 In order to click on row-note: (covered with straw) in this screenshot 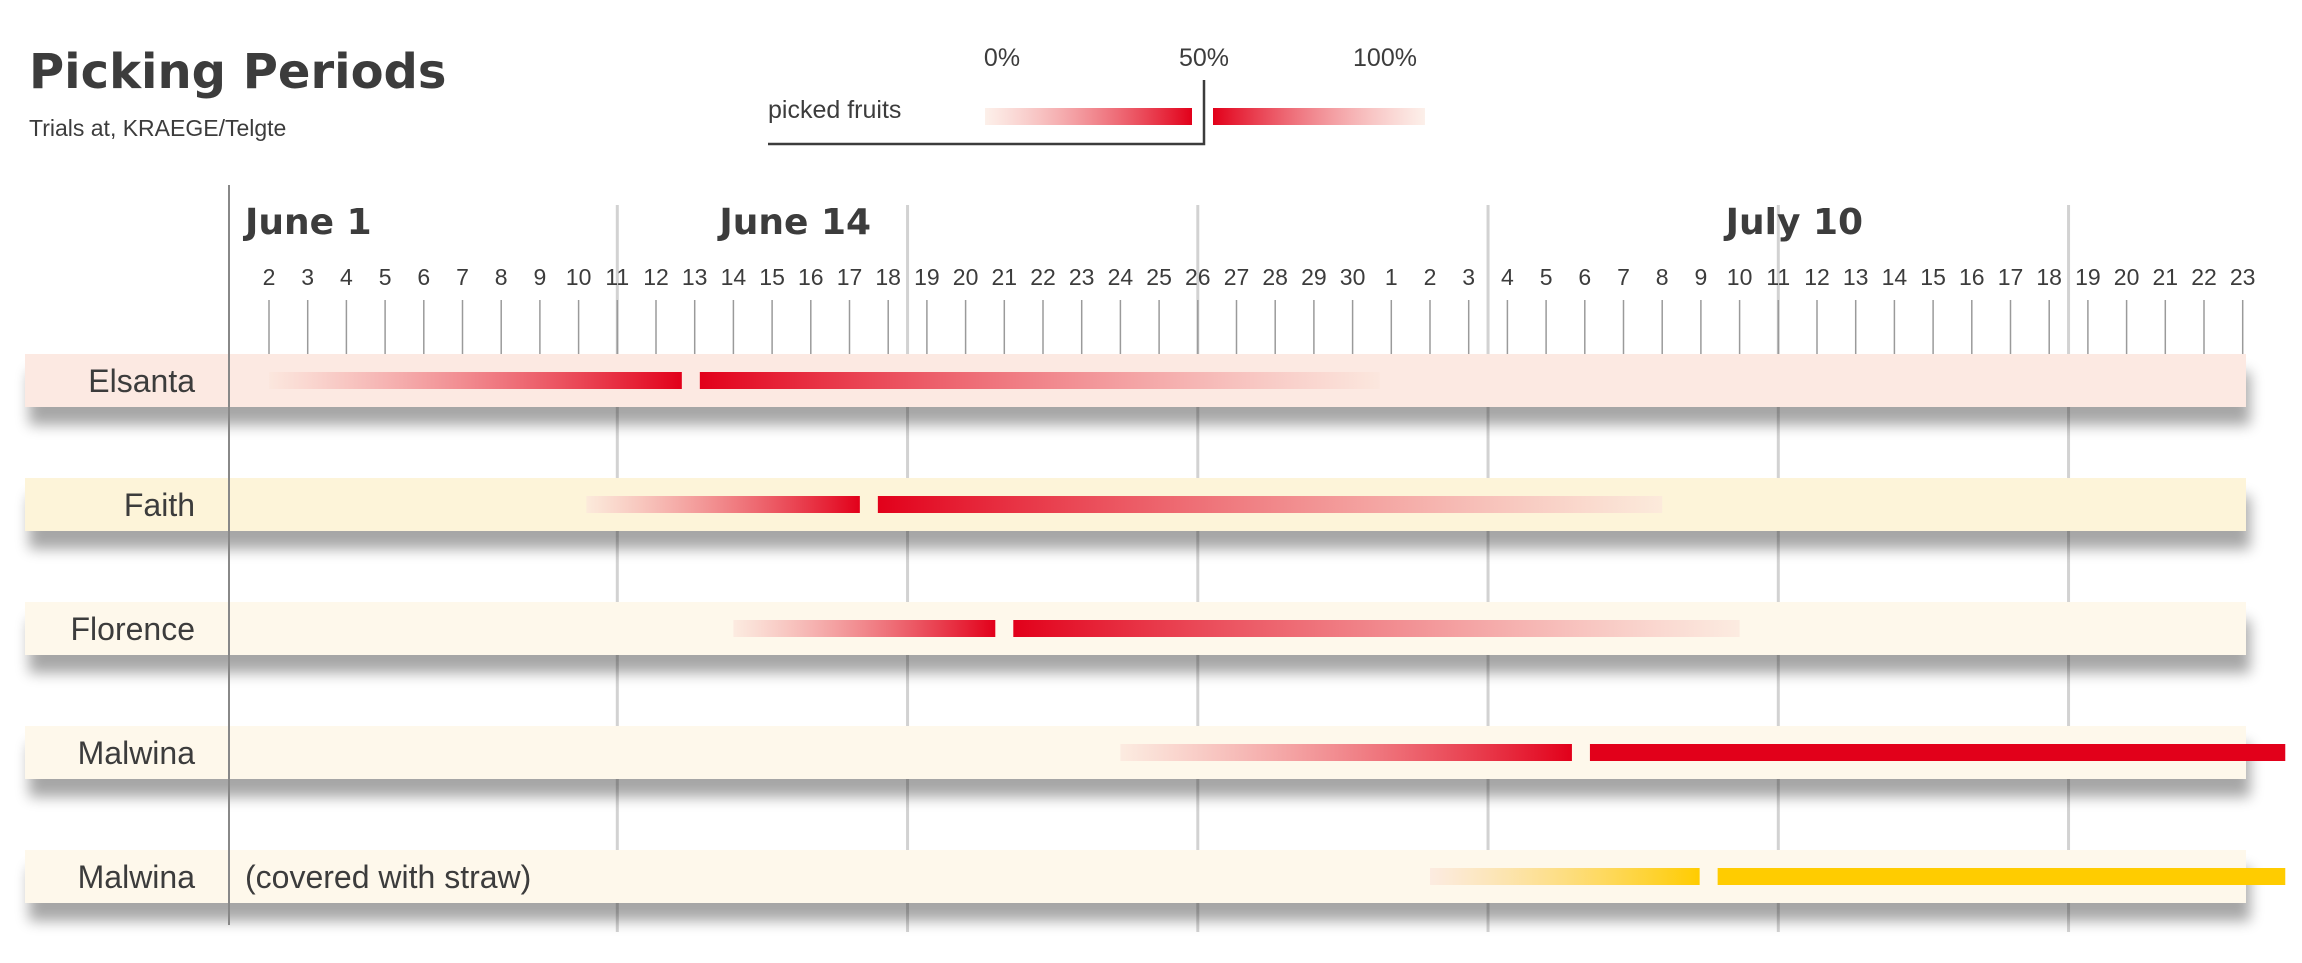, I will do `click(388, 877)`.